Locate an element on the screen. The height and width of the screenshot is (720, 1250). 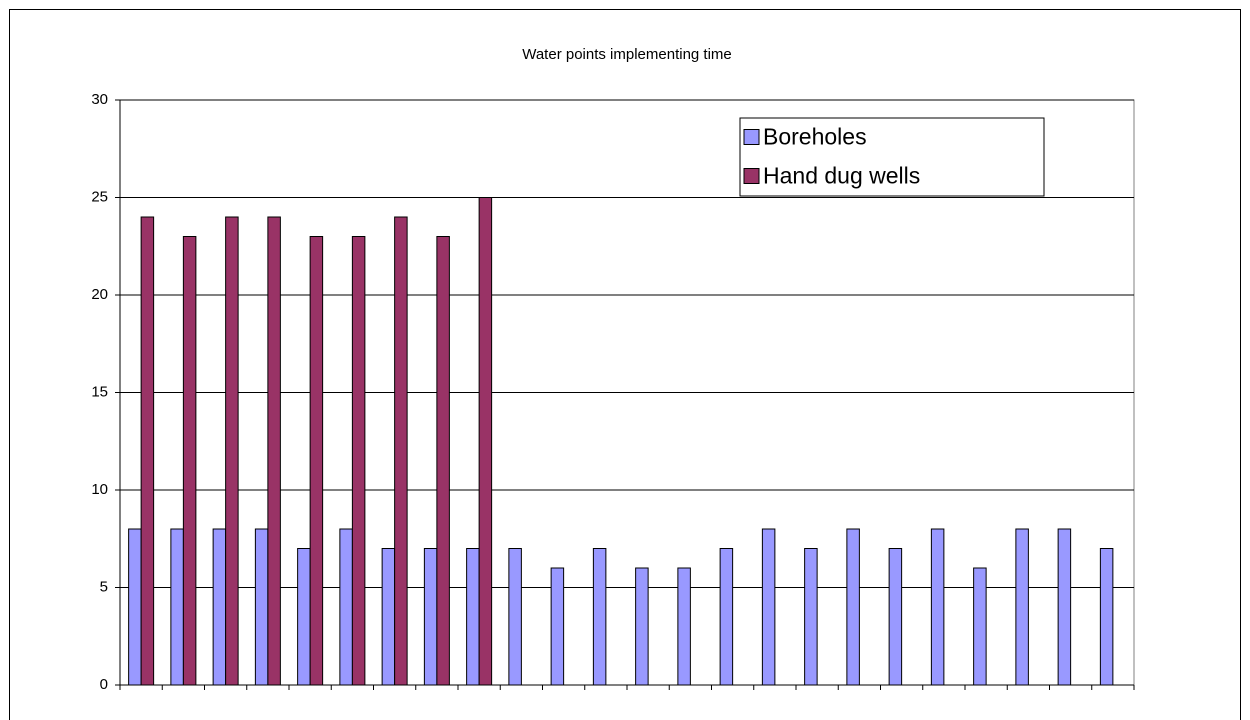
y-tick-label: 25 is located at coordinates (99, 196).